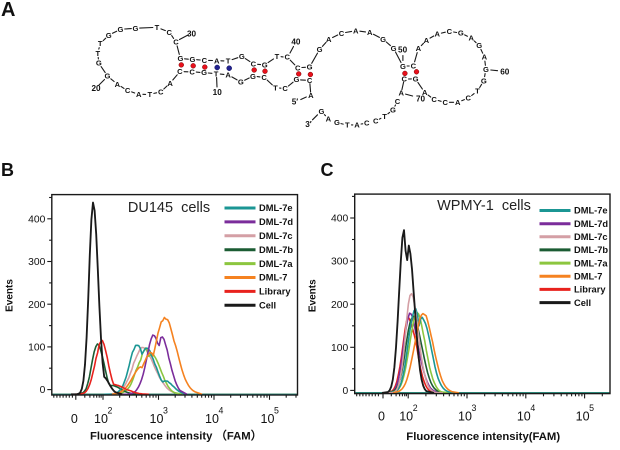 The height and width of the screenshot is (450, 620). What do you see at coordinates (403, 49) in the screenshot?
I see `svg-text: 50` at bounding box center [403, 49].